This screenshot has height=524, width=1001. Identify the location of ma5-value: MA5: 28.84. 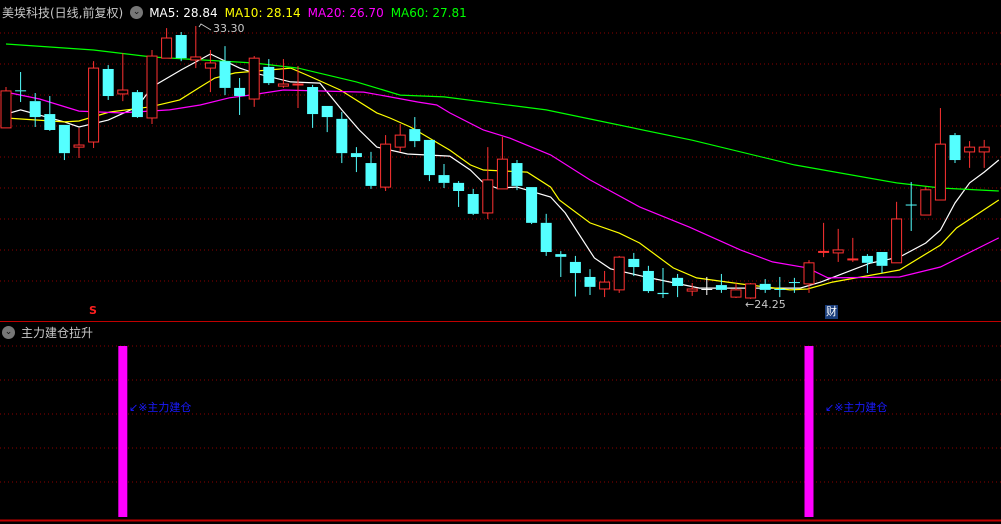
(183, 12).